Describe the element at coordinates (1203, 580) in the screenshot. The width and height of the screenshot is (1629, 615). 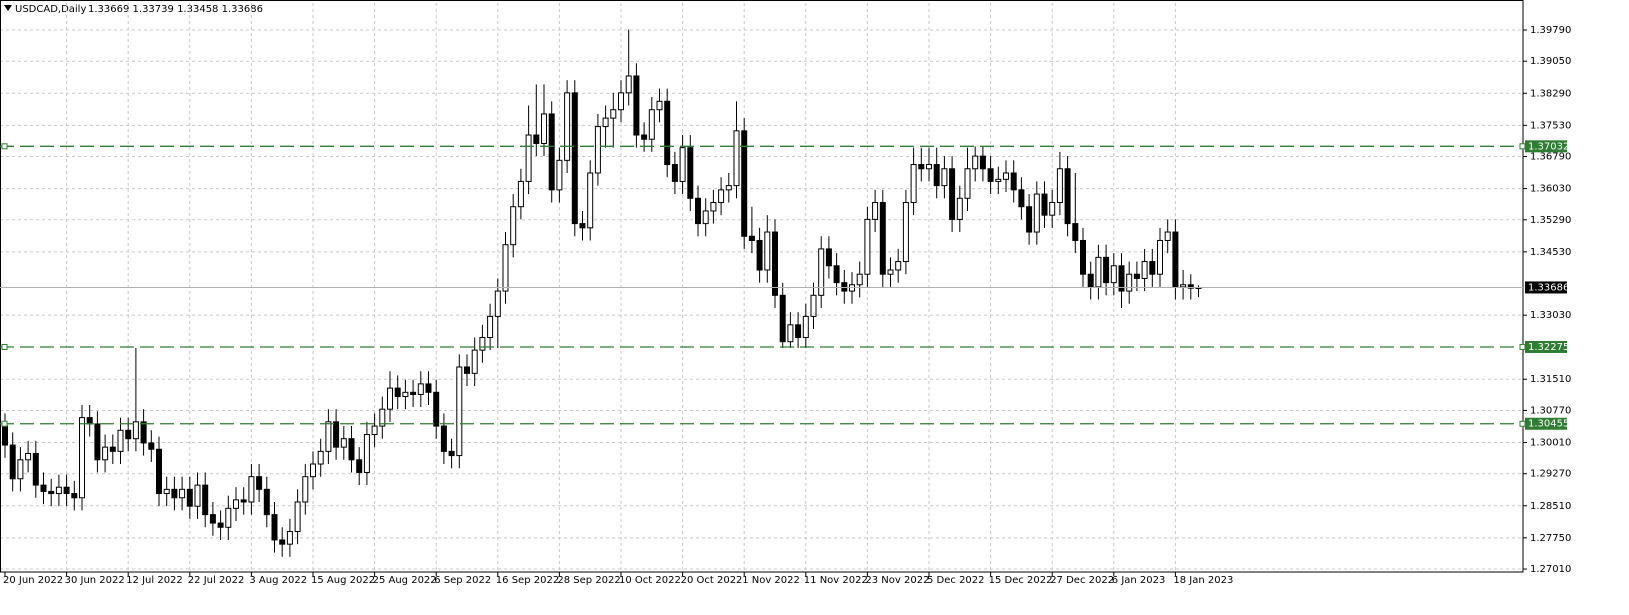
I see `x-tick-label: 18 Jan 2023` at that location.